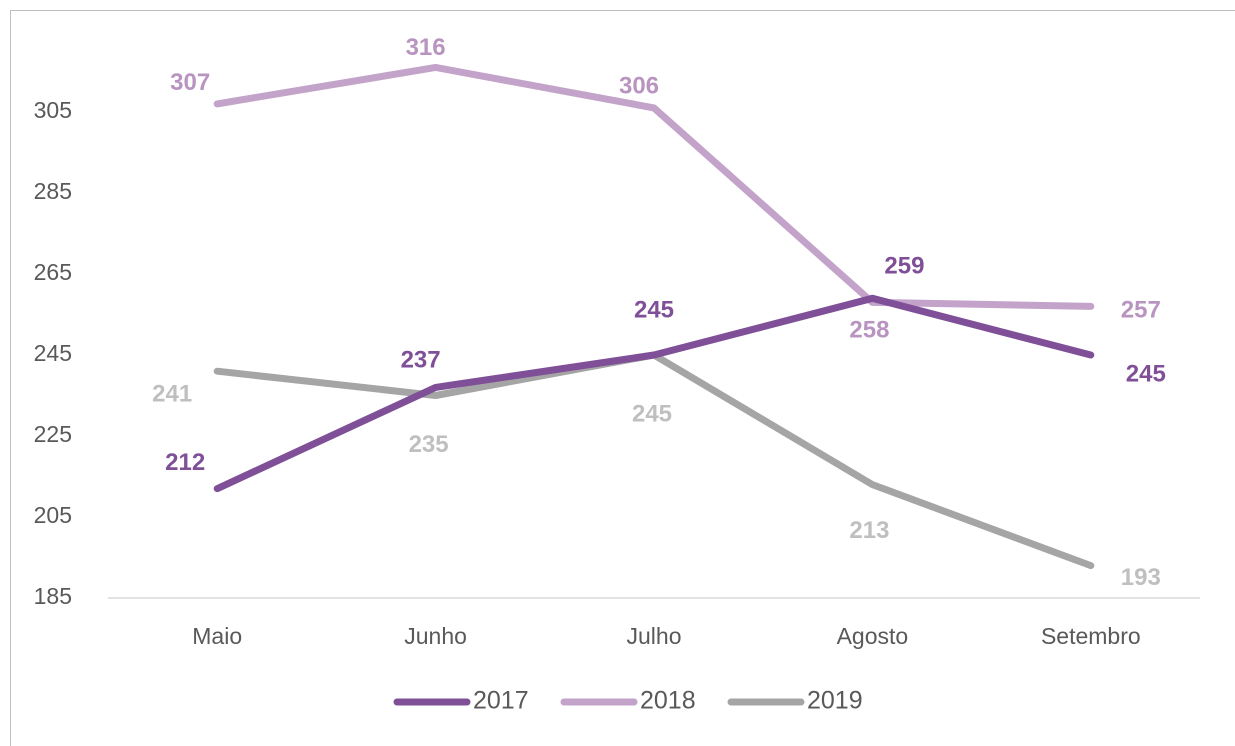  What do you see at coordinates (668, 701) in the screenshot?
I see `legend-label: 2018` at bounding box center [668, 701].